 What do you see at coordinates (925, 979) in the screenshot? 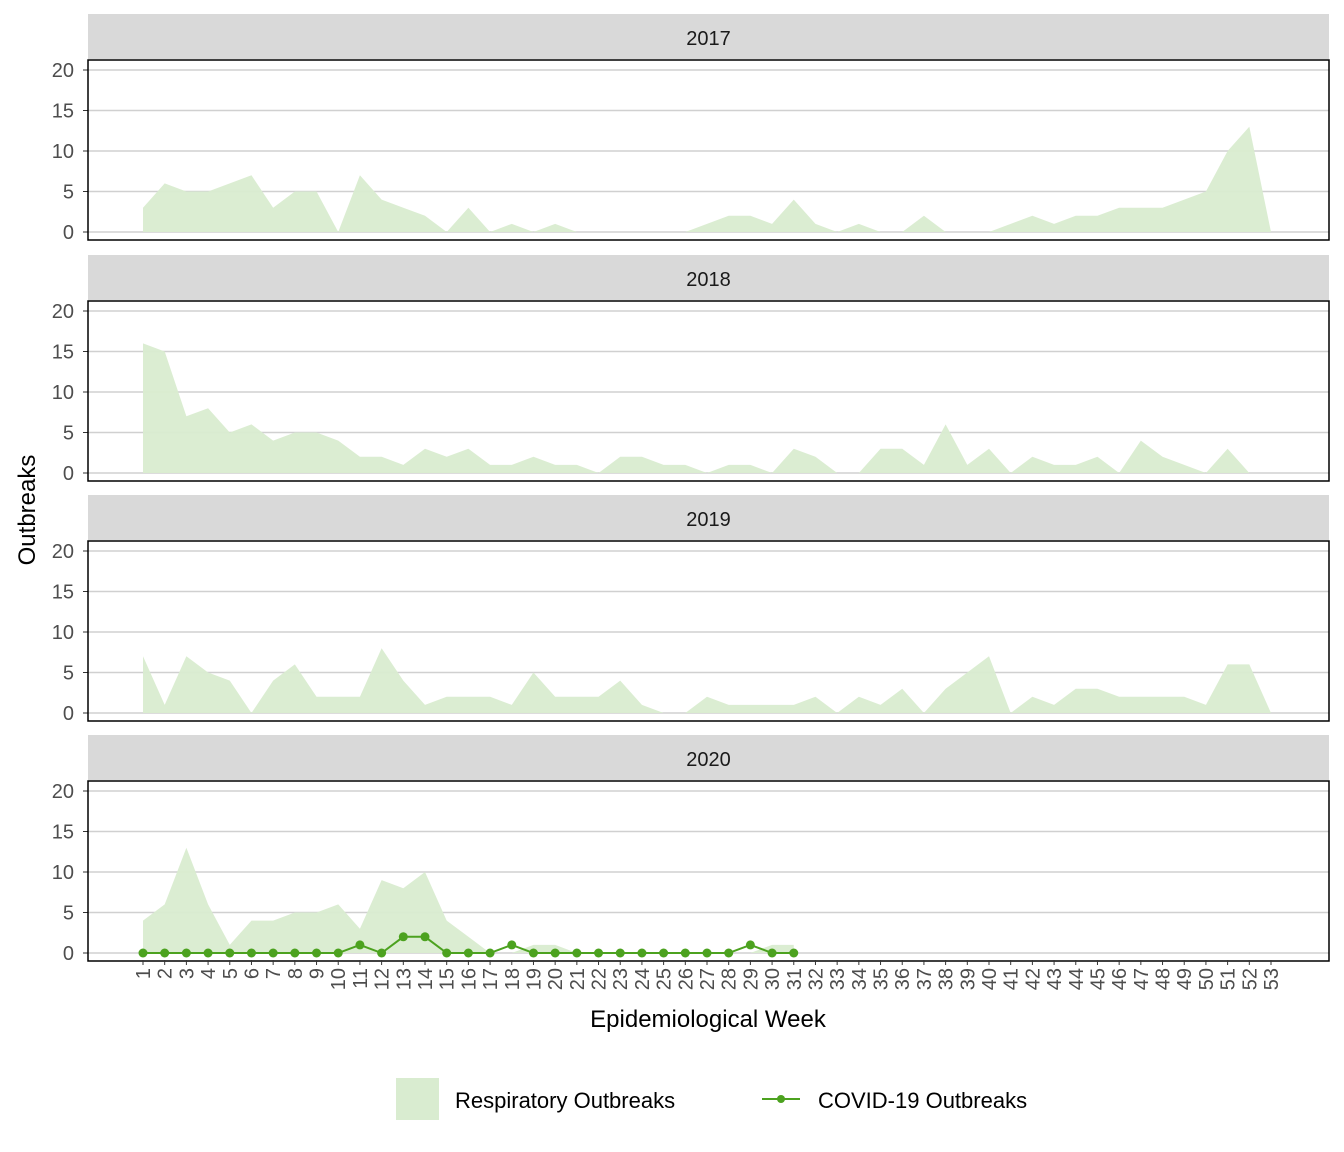
I see `x-tick-label: 37` at bounding box center [925, 979].